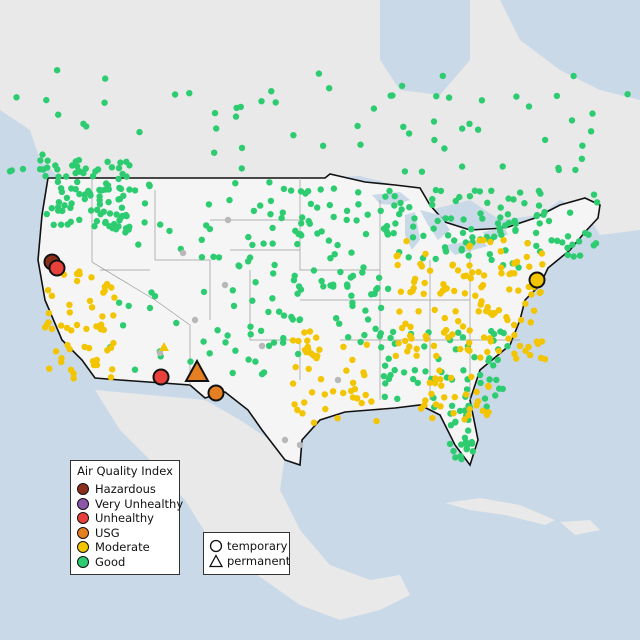  I want to click on great-lakes, so click(440, 223).